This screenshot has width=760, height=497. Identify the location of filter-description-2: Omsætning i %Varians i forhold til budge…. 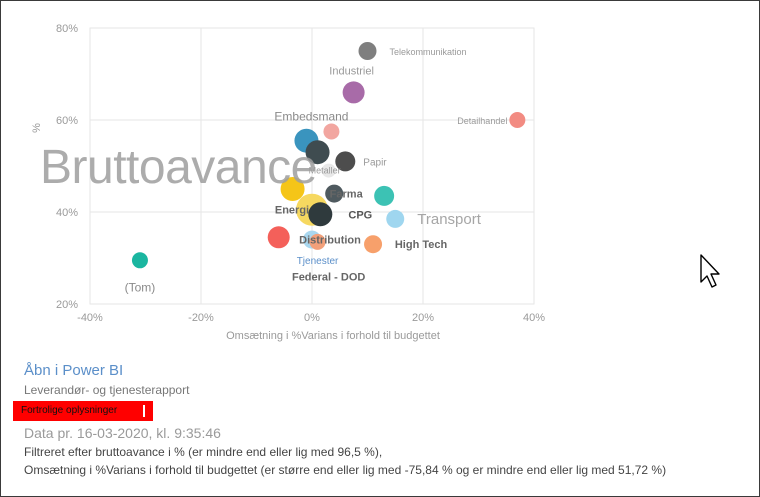
(345, 470).